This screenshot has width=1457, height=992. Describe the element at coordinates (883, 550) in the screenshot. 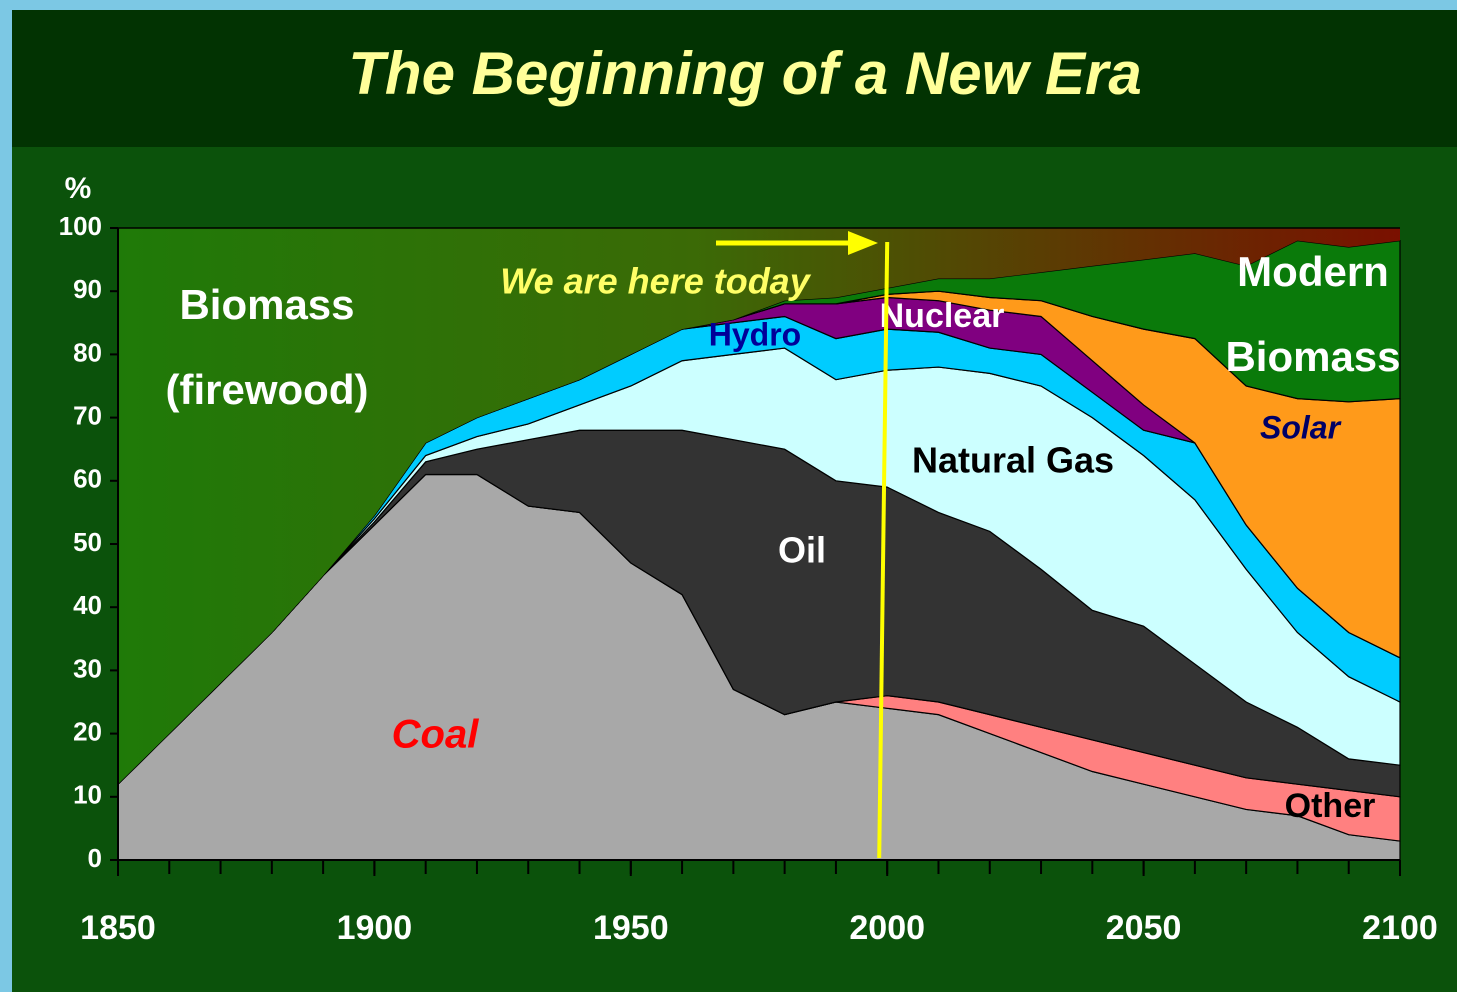

I see `today-line` at that location.